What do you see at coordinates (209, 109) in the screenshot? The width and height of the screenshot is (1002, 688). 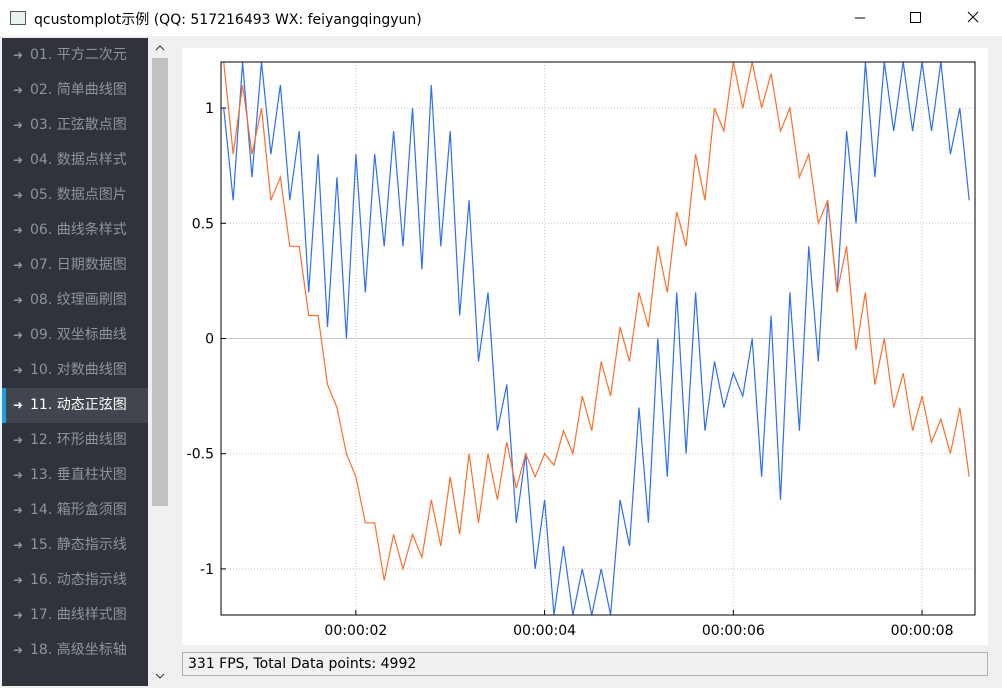 I see `y-tick-label: 1` at bounding box center [209, 109].